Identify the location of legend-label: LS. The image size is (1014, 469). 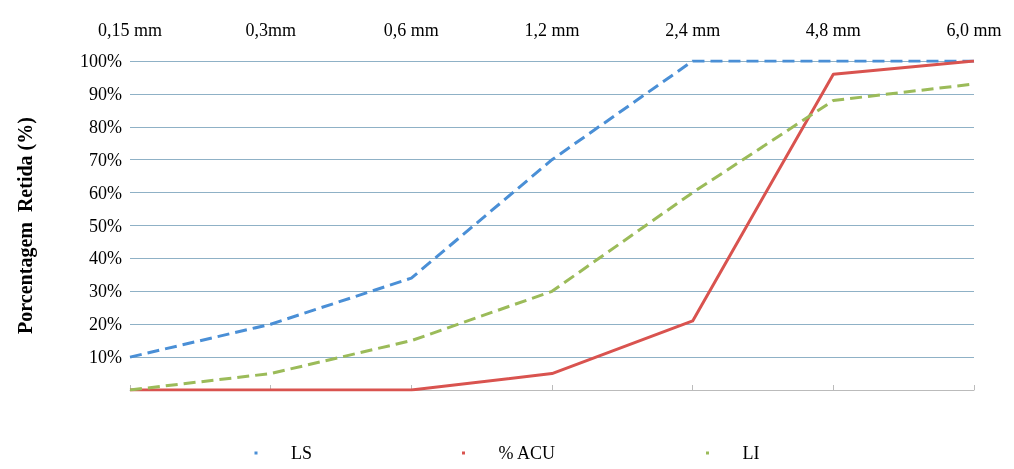
(302, 453).